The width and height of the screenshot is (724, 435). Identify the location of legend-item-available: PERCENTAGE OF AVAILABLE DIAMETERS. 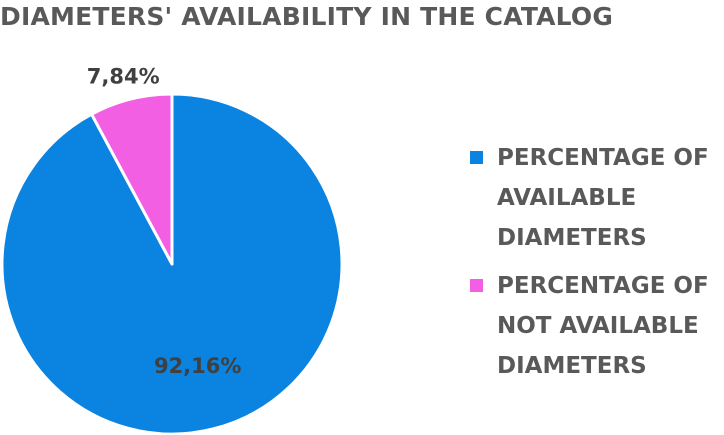
(597, 198).